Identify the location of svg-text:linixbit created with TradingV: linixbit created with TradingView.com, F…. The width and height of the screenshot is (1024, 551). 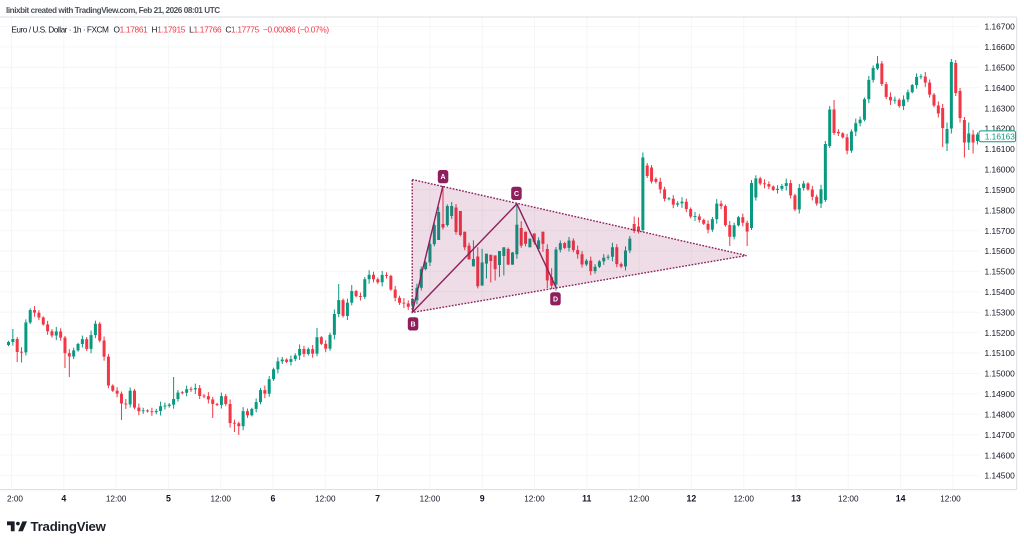
(113, 10).